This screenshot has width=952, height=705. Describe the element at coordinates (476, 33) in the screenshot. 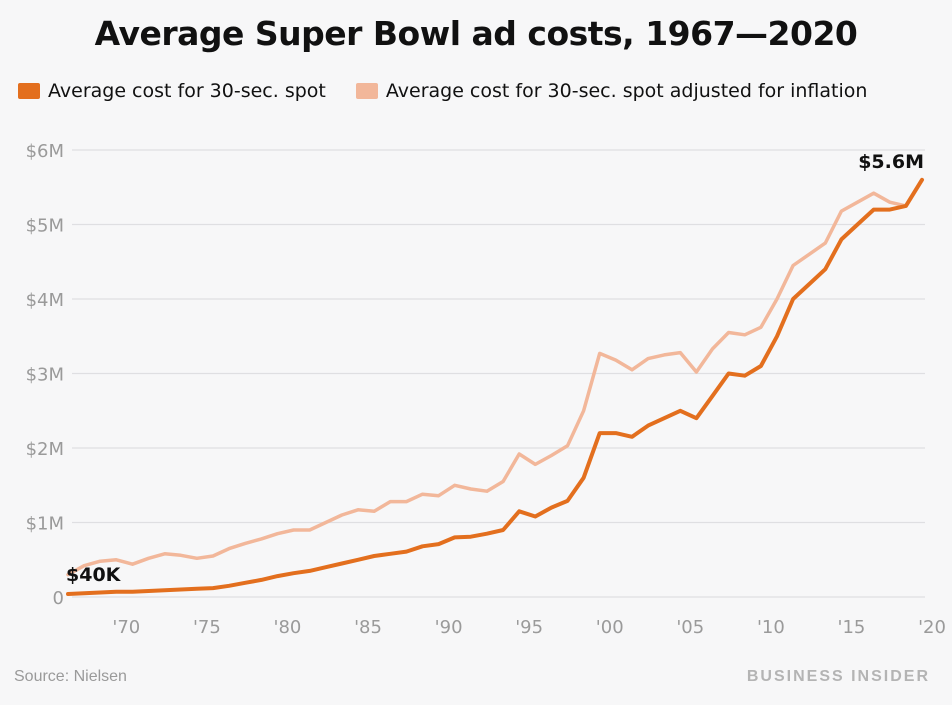

I see `chart-title: Average Super Bowl ad costs, 1967—2020` at that location.